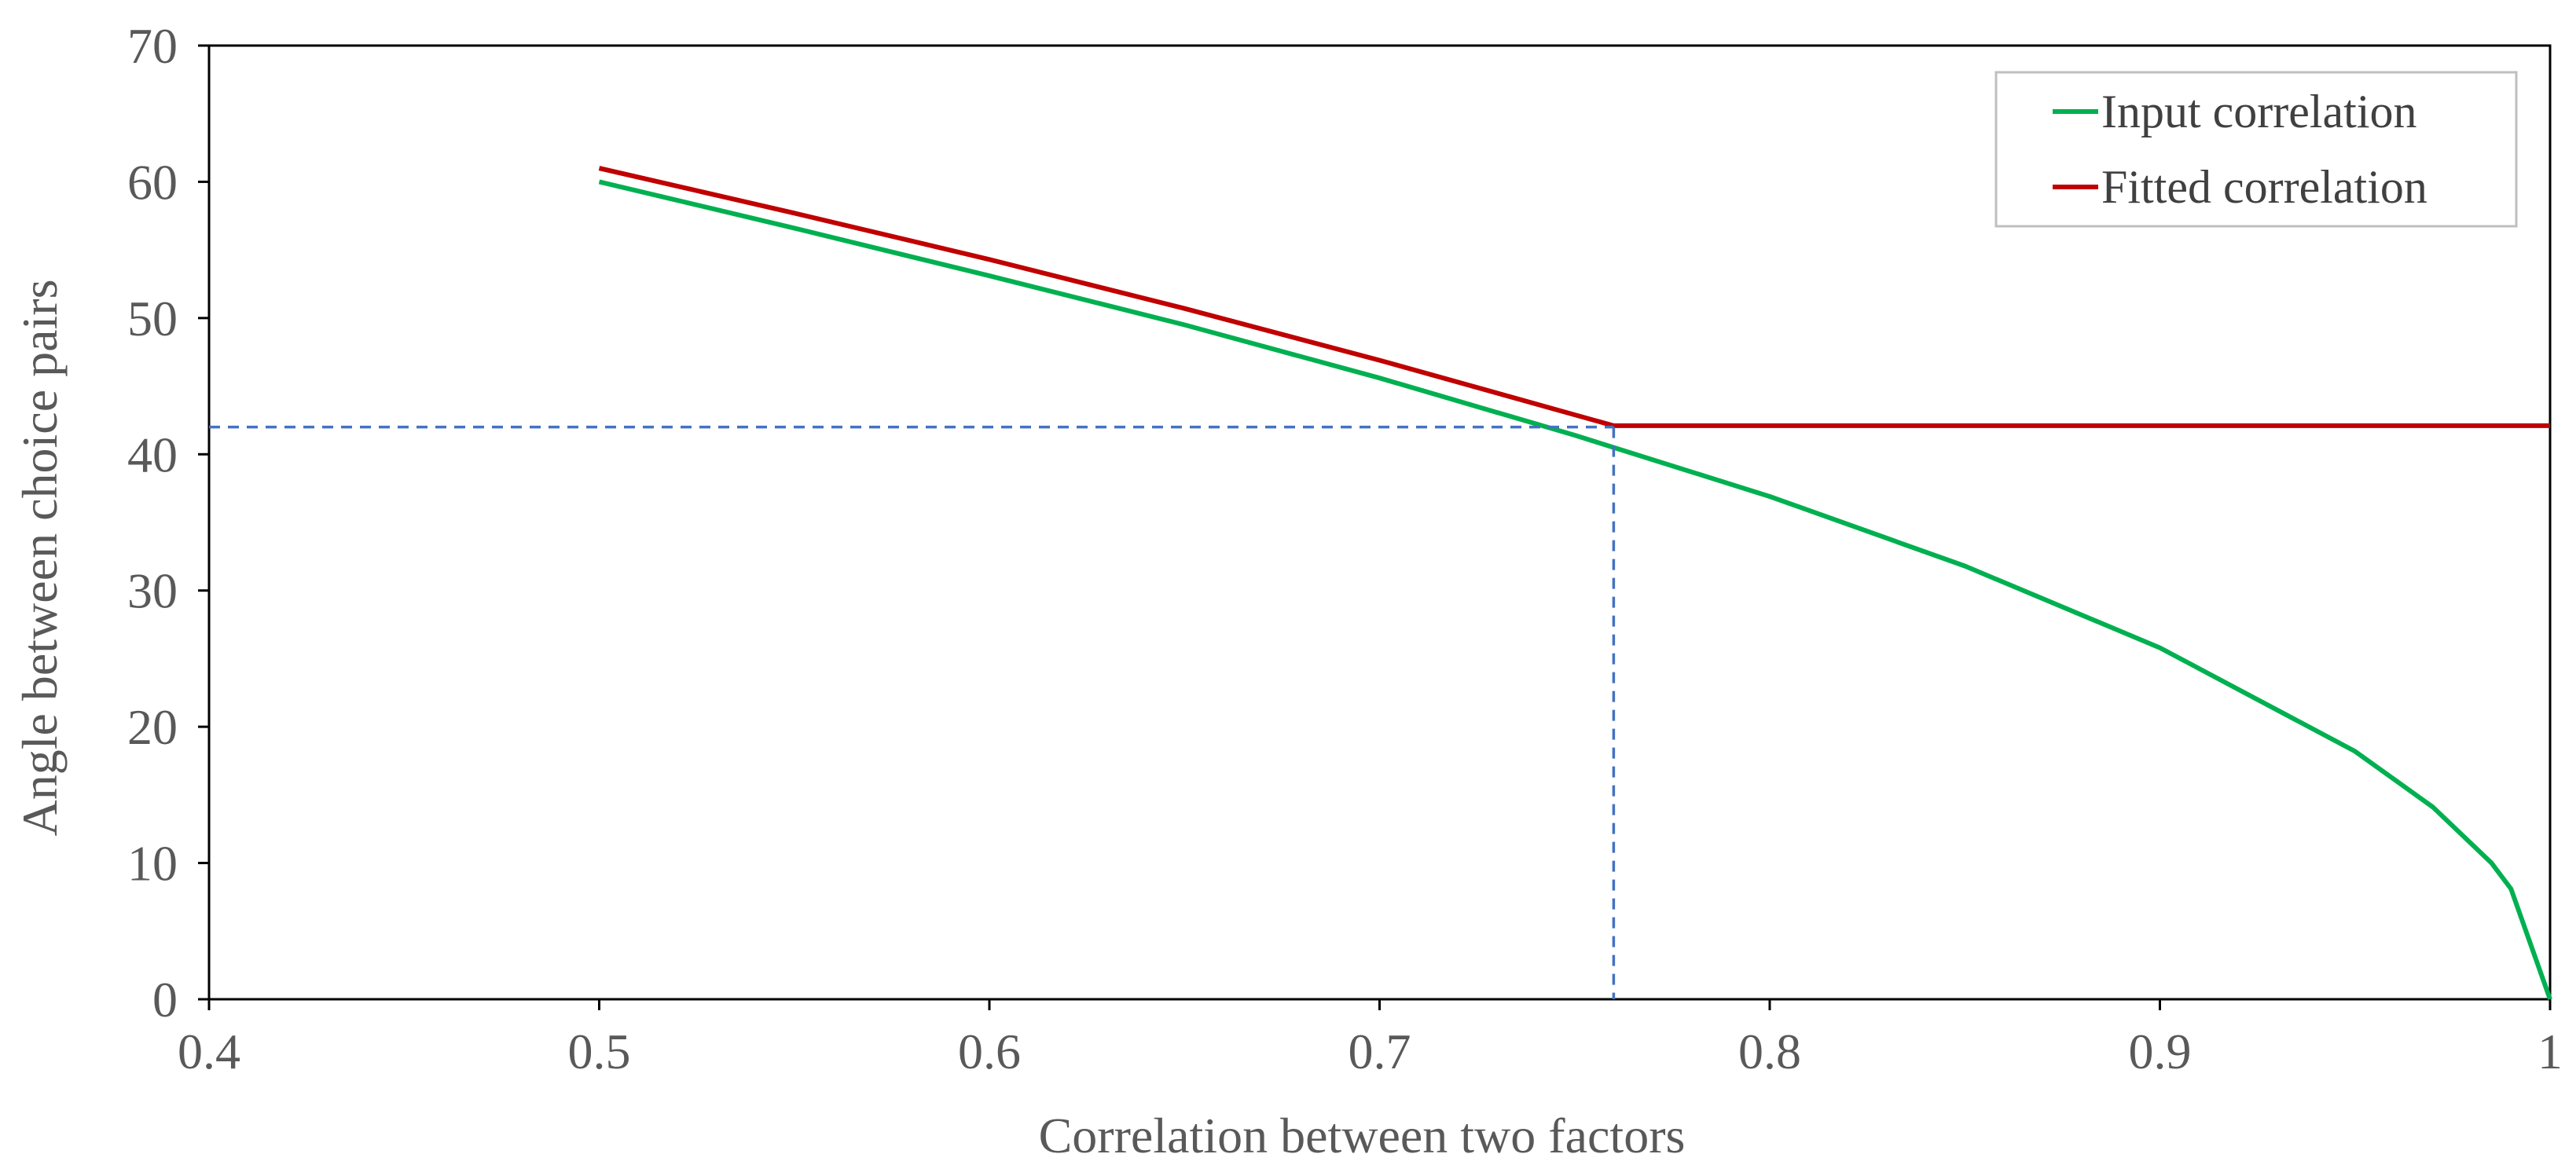  I want to click on y-tick-label: 0, so click(165, 1000).